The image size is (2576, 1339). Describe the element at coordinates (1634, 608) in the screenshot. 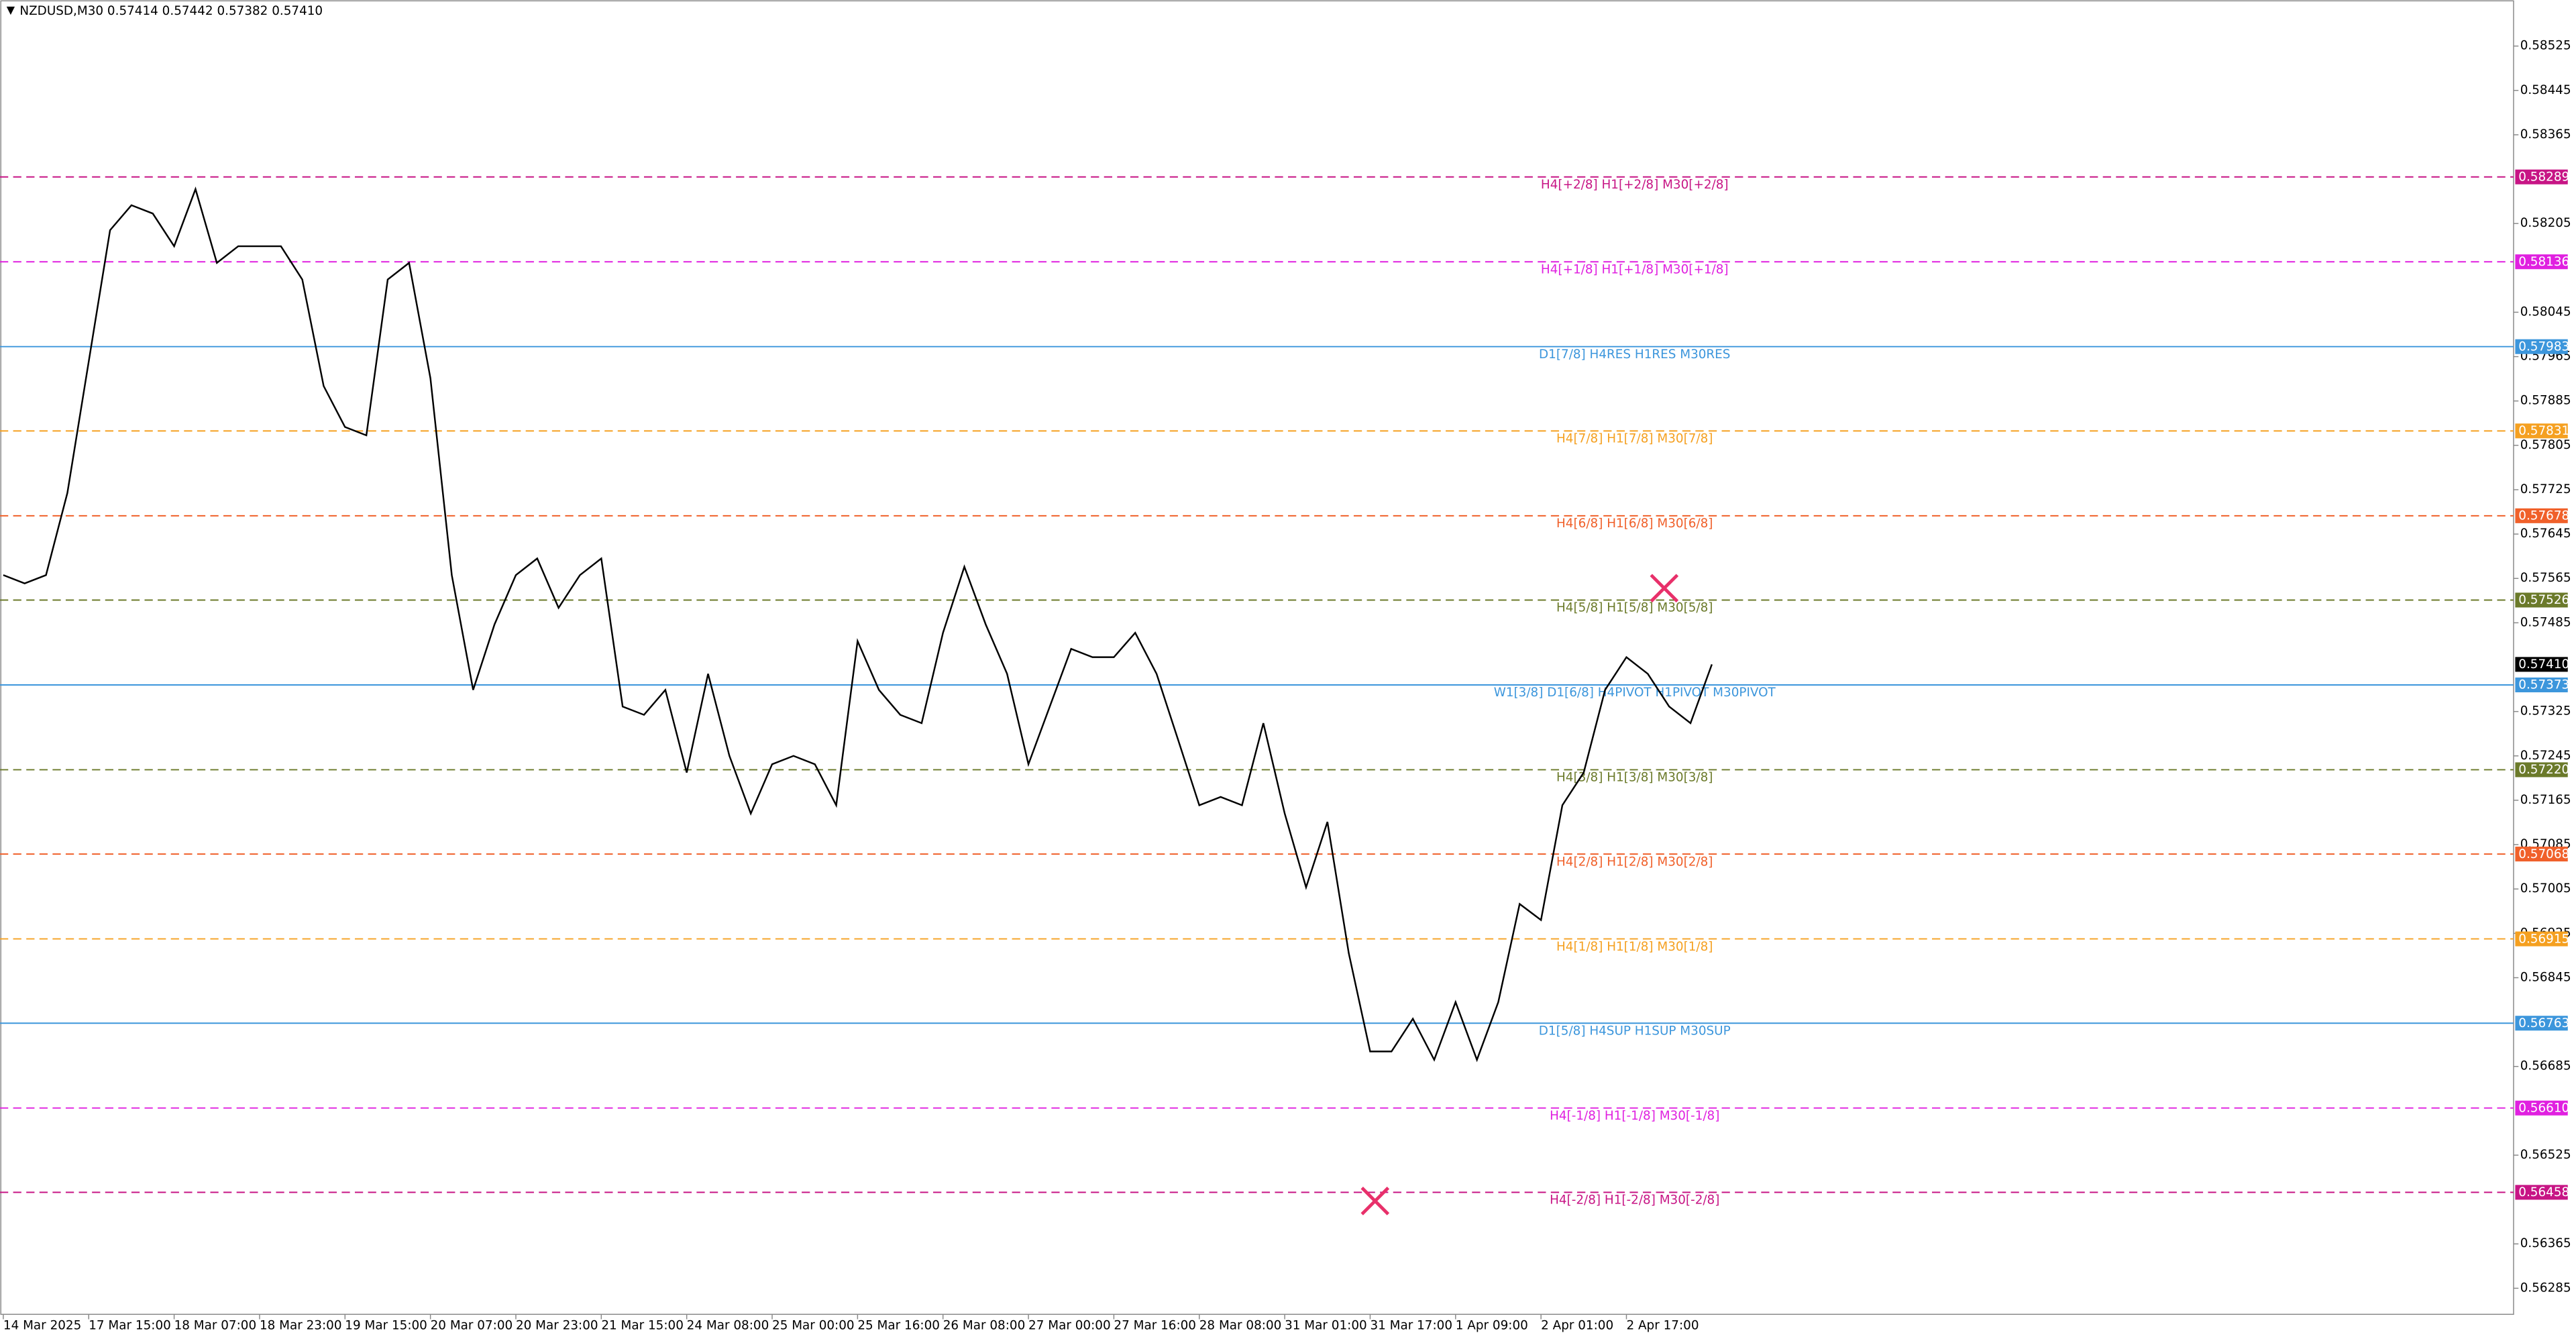

I see `level-label: H4[5/8] H1[5/8] M30[5/8]` at that location.